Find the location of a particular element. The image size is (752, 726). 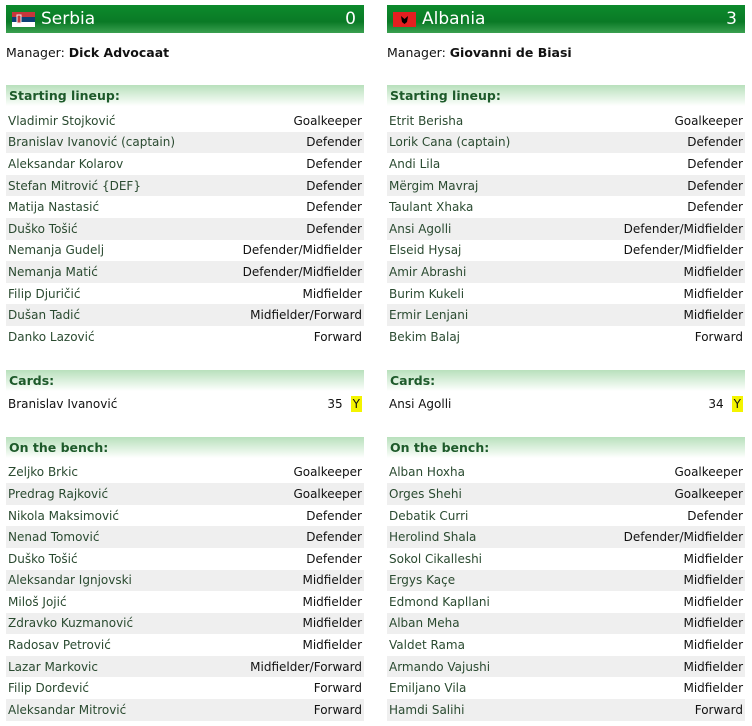

player-row: Ansi Agolli Defender/Midfielder is located at coordinates (566, 228).